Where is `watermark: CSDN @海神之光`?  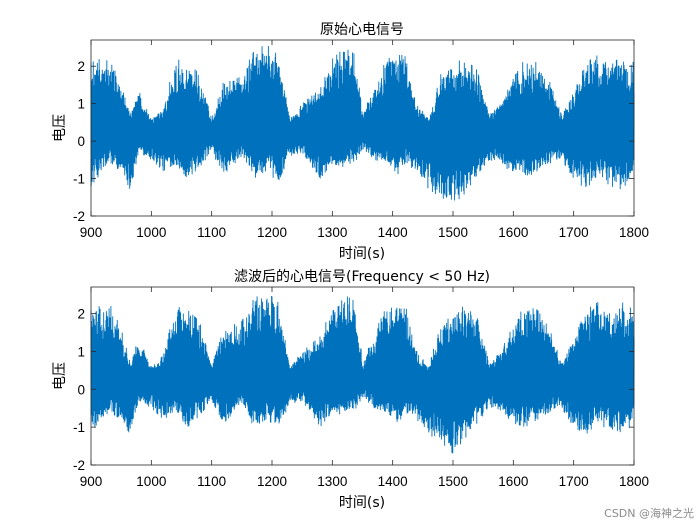 watermark: CSDN @海神之光 is located at coordinates (649, 513).